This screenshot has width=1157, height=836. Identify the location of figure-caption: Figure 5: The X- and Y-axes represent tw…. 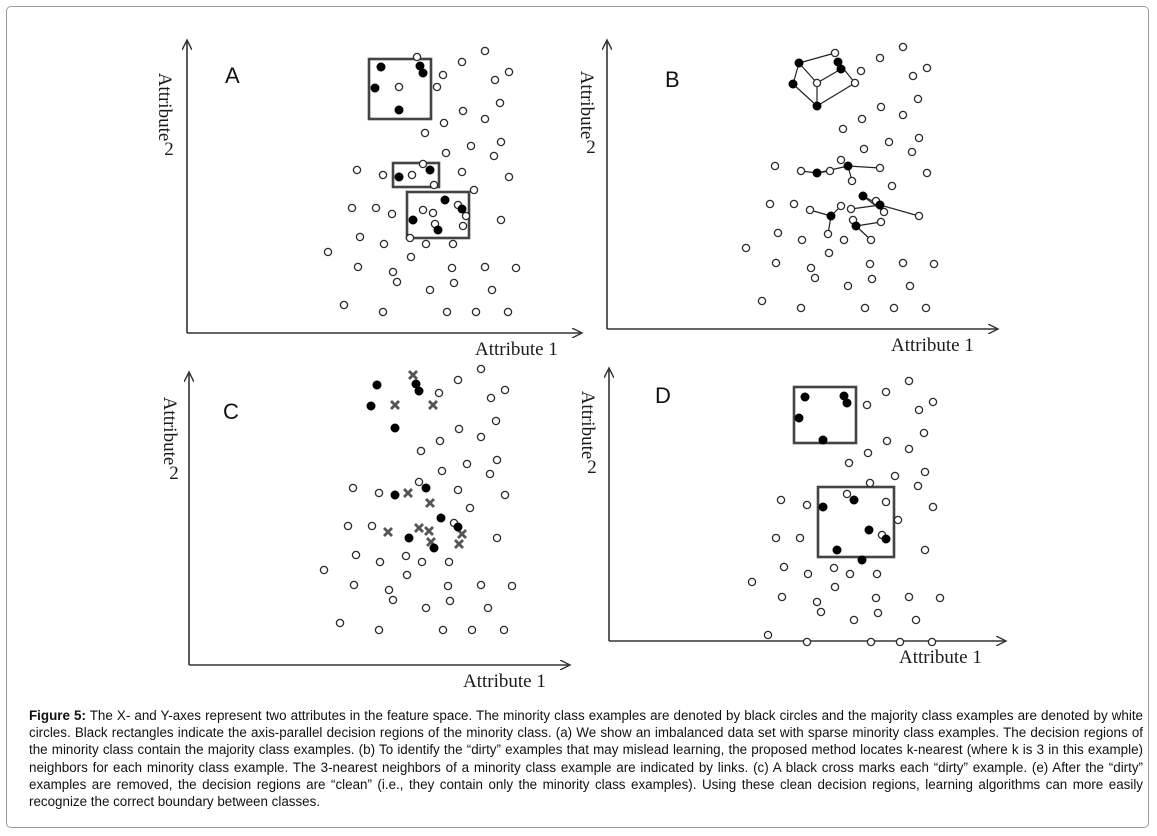
(586, 758).